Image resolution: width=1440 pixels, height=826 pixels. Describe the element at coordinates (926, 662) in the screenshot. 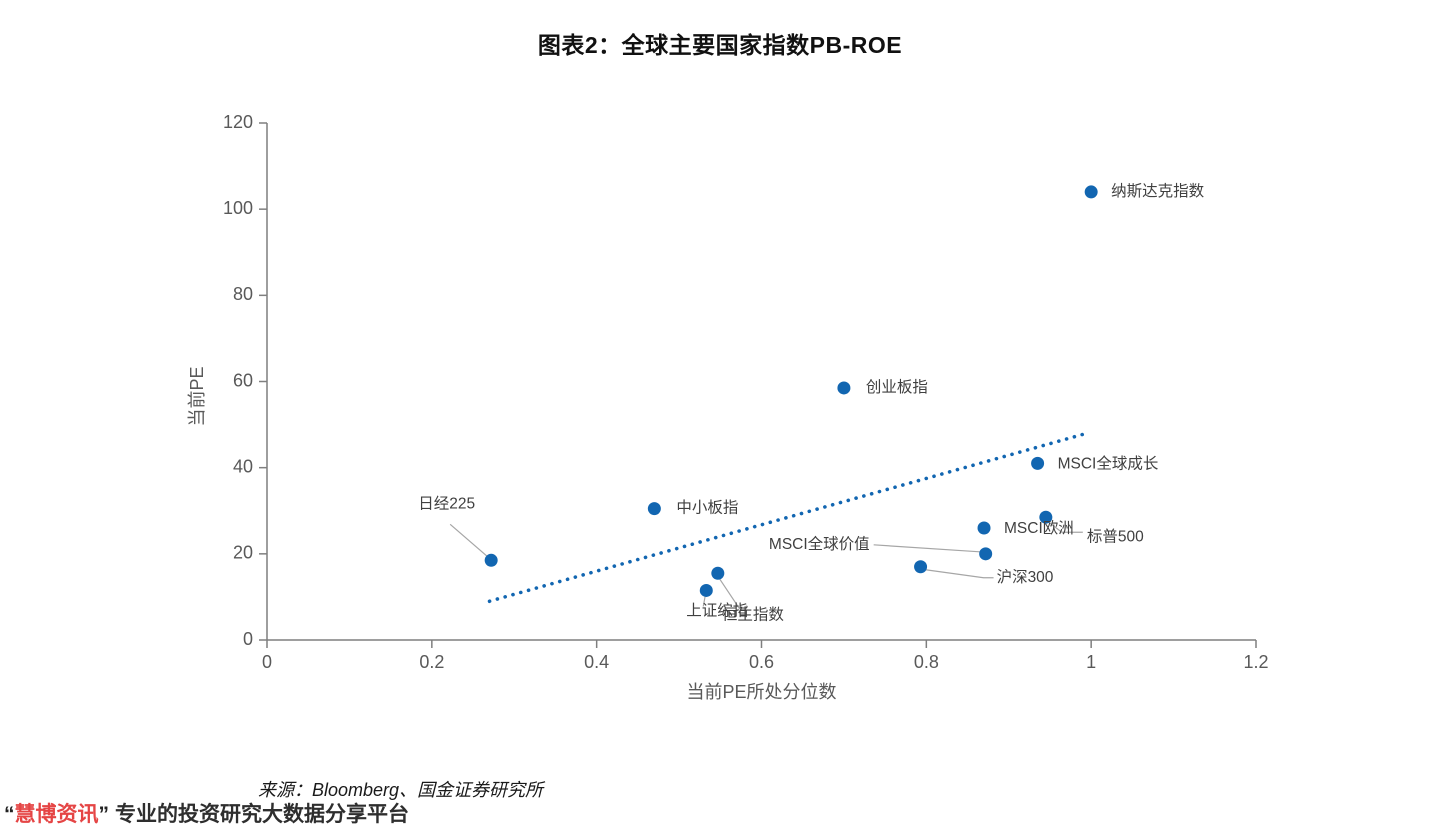

I see `x-tick-label: 0.8` at that location.